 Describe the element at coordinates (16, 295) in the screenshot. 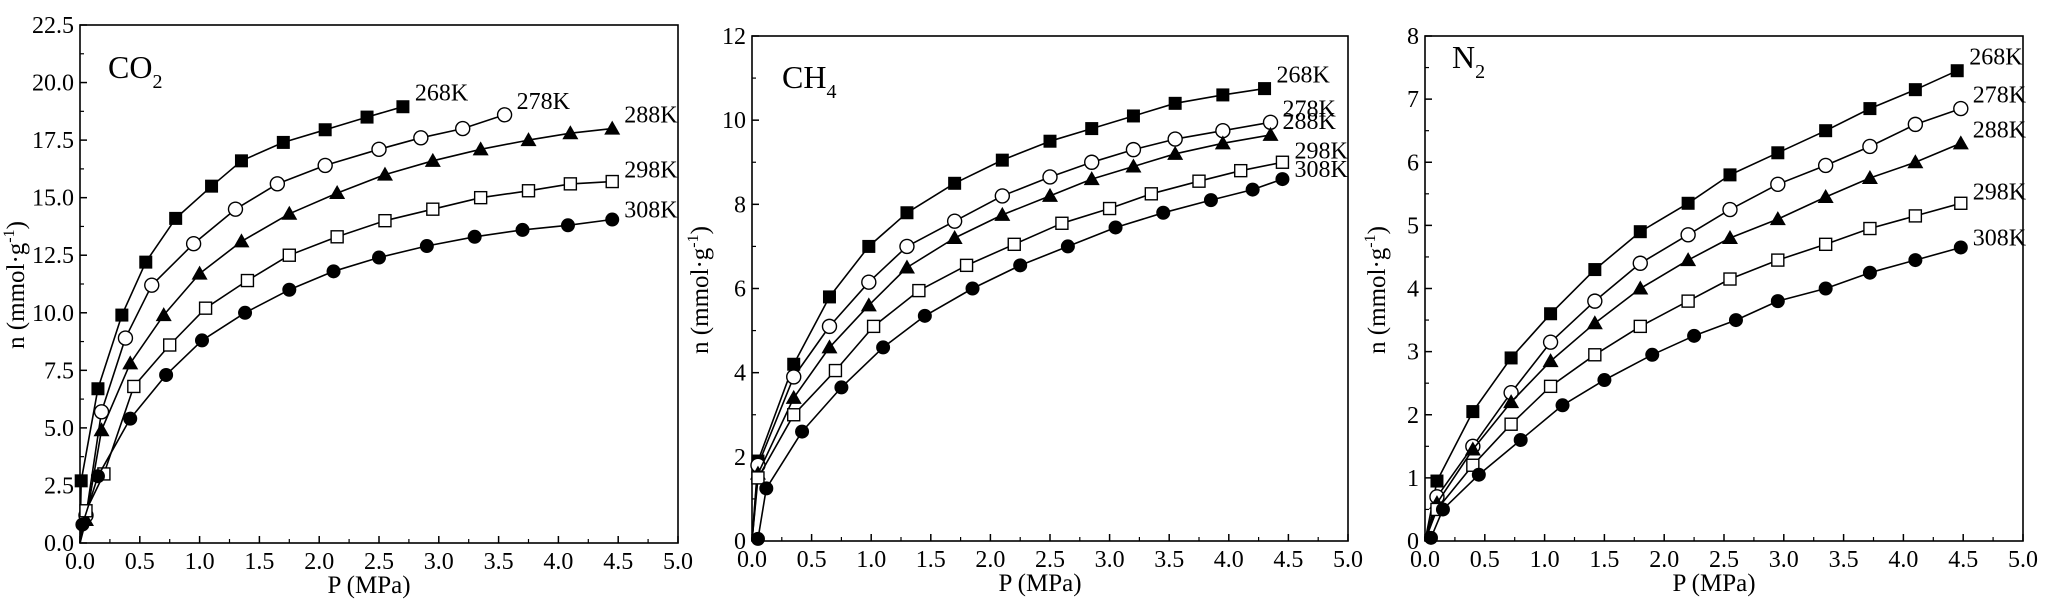

I see `y-axis-title-main: n (mmol·g` at that location.